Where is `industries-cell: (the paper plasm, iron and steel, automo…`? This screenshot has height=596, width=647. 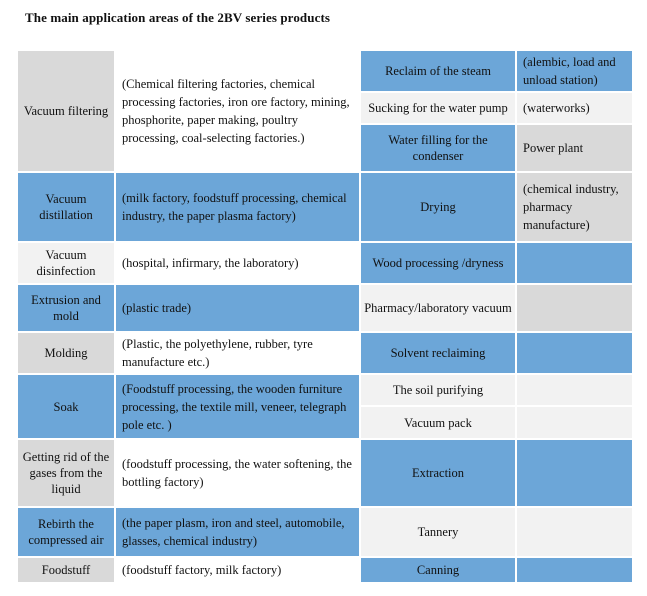 industries-cell: (the paper plasm, iron and steel, automo… is located at coordinates (237, 532).